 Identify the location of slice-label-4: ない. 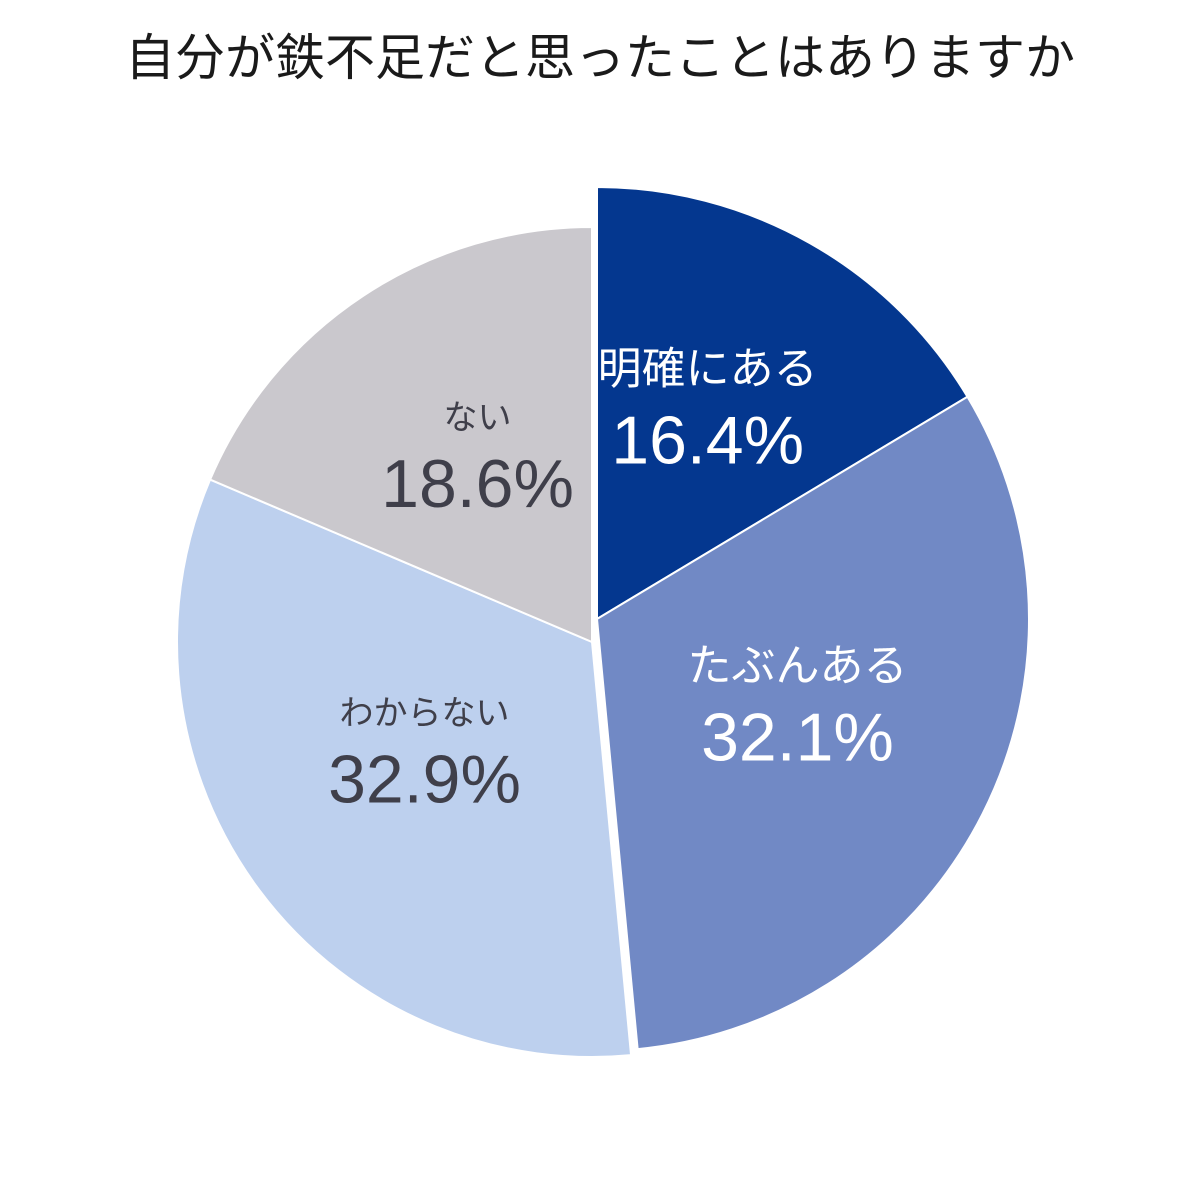
(478, 418).